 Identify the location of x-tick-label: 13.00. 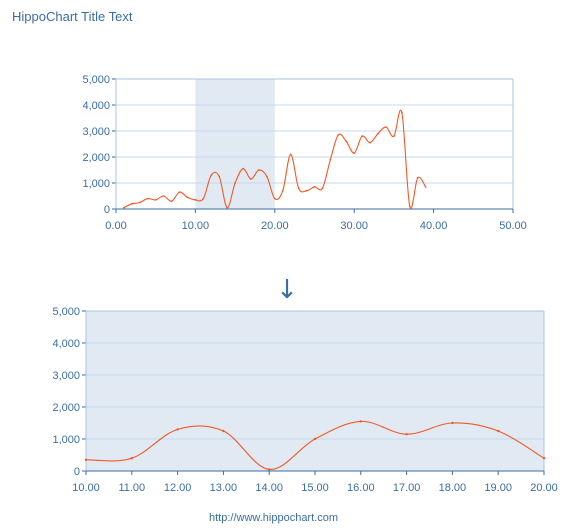
(224, 488).